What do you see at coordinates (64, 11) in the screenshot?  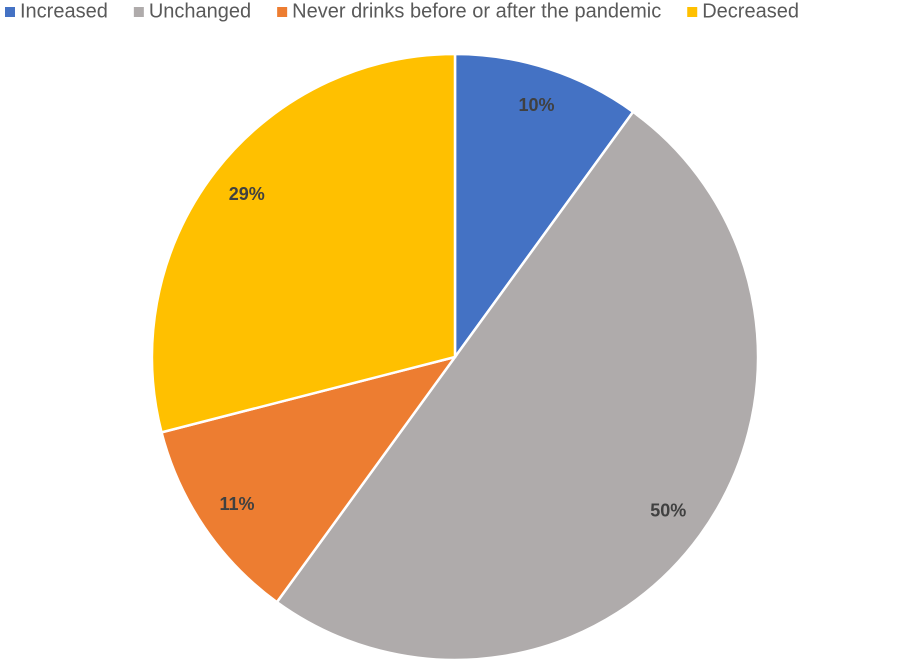 I see `legend-label: Increased` at bounding box center [64, 11].